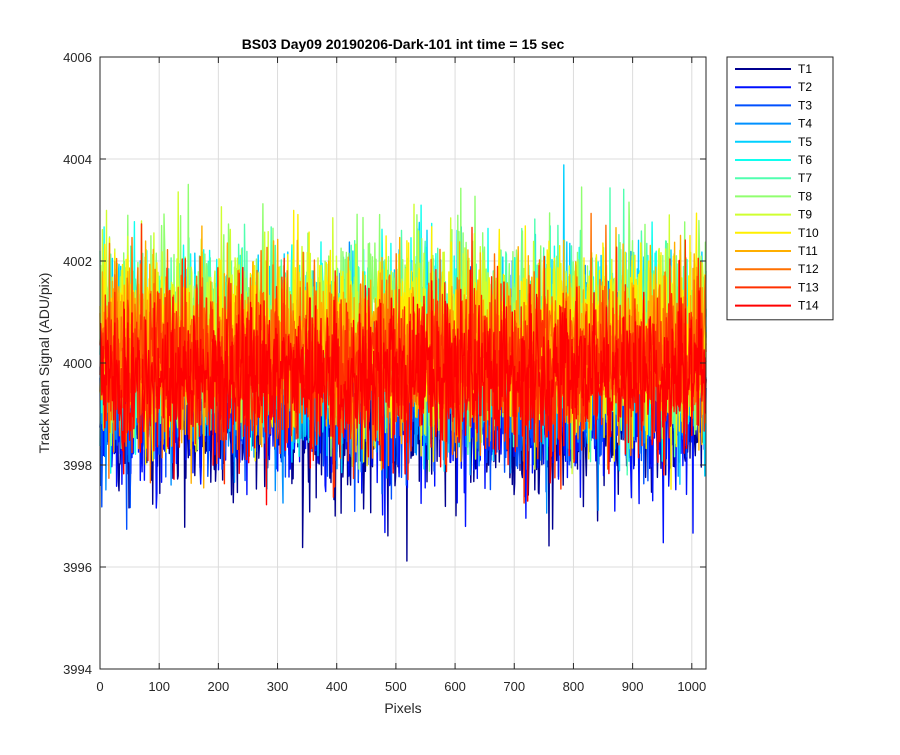 This screenshot has width=900, height=755. I want to click on legend-label: T3, so click(805, 105).